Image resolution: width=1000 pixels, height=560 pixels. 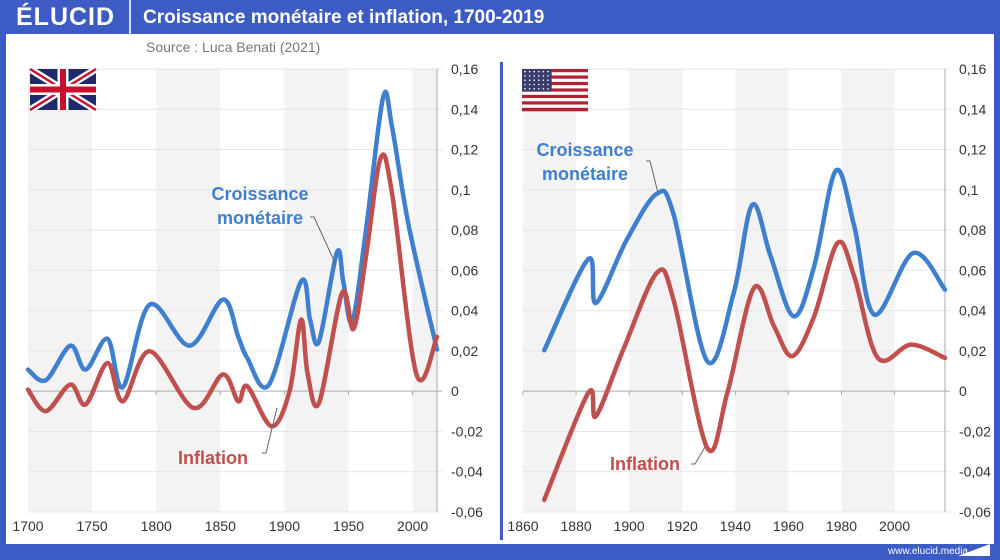 What do you see at coordinates (464, 150) in the screenshot?
I see `y-tick-label: 0,12` at bounding box center [464, 150].